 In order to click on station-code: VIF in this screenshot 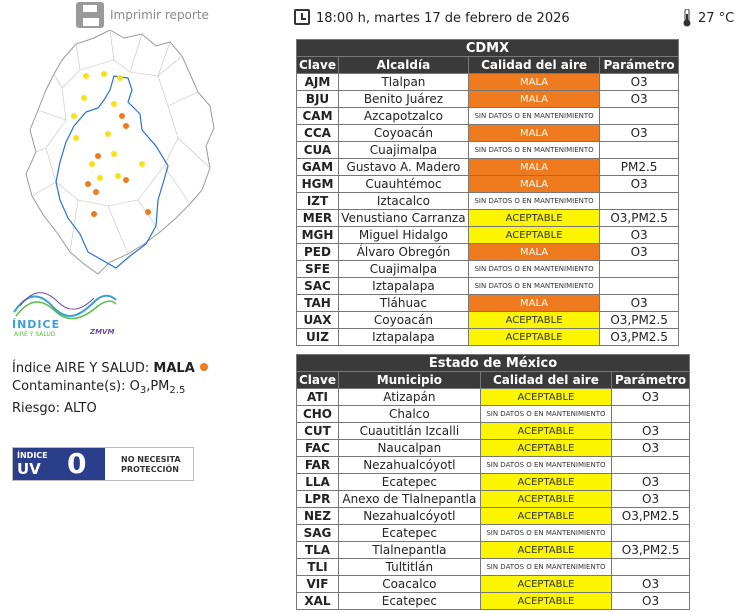, I will do `click(317, 584)`.